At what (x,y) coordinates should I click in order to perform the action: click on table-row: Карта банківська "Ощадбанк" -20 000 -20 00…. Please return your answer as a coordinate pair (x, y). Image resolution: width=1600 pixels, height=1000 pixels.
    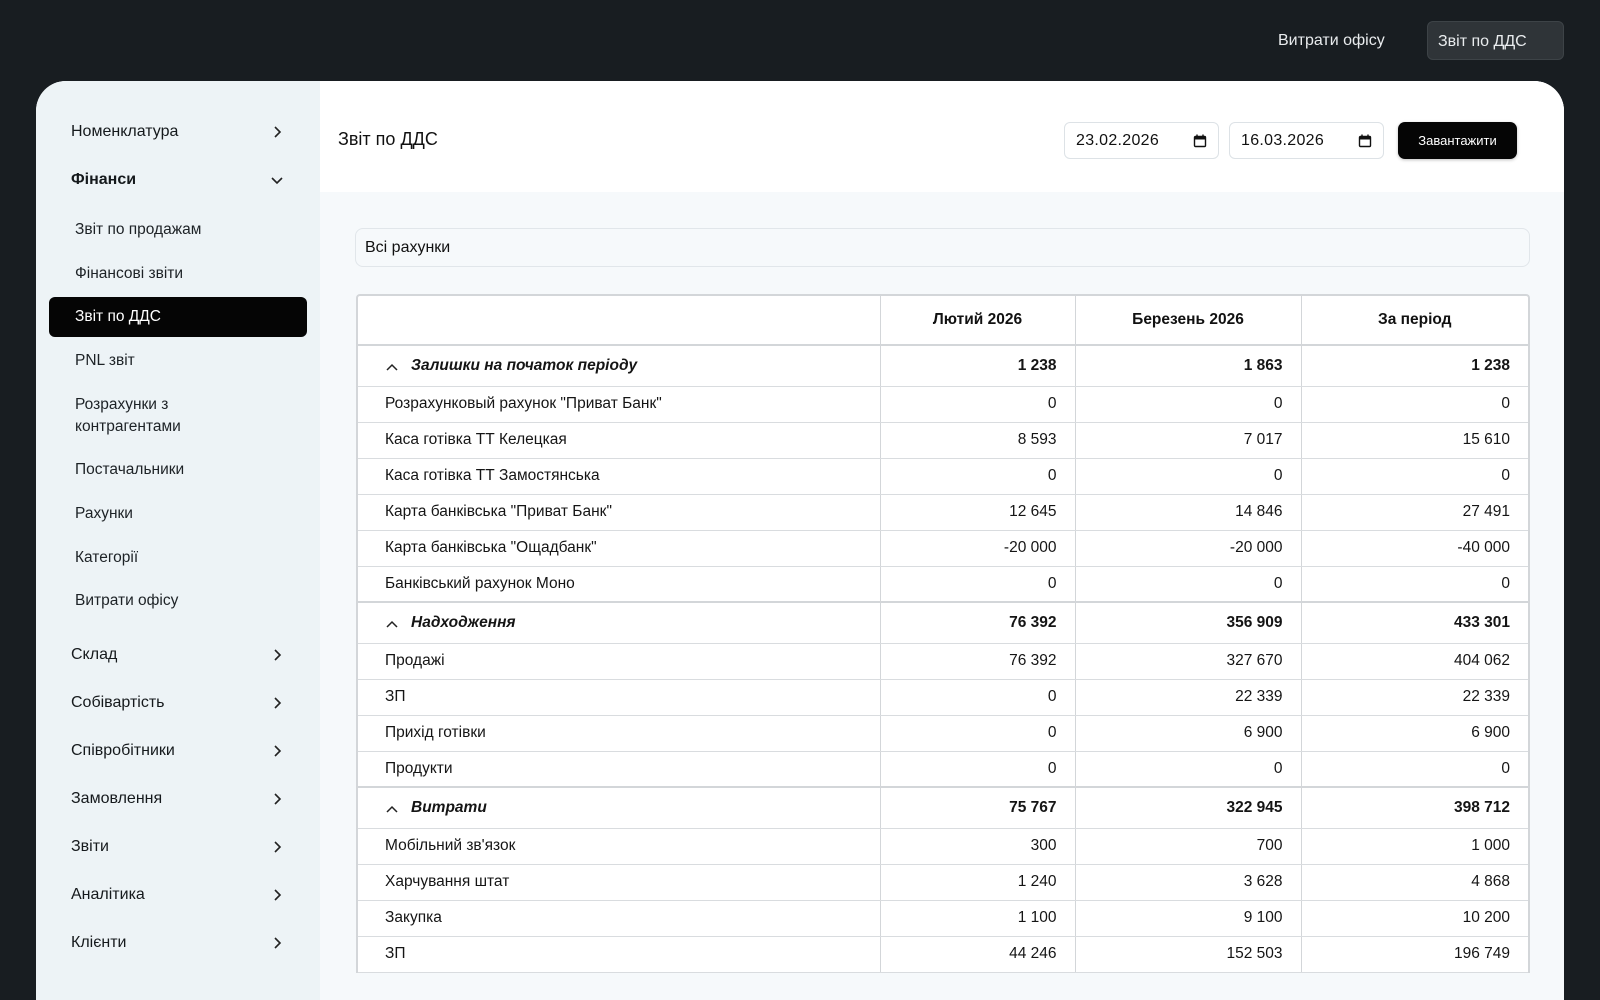
    Looking at the image, I should click on (943, 548).